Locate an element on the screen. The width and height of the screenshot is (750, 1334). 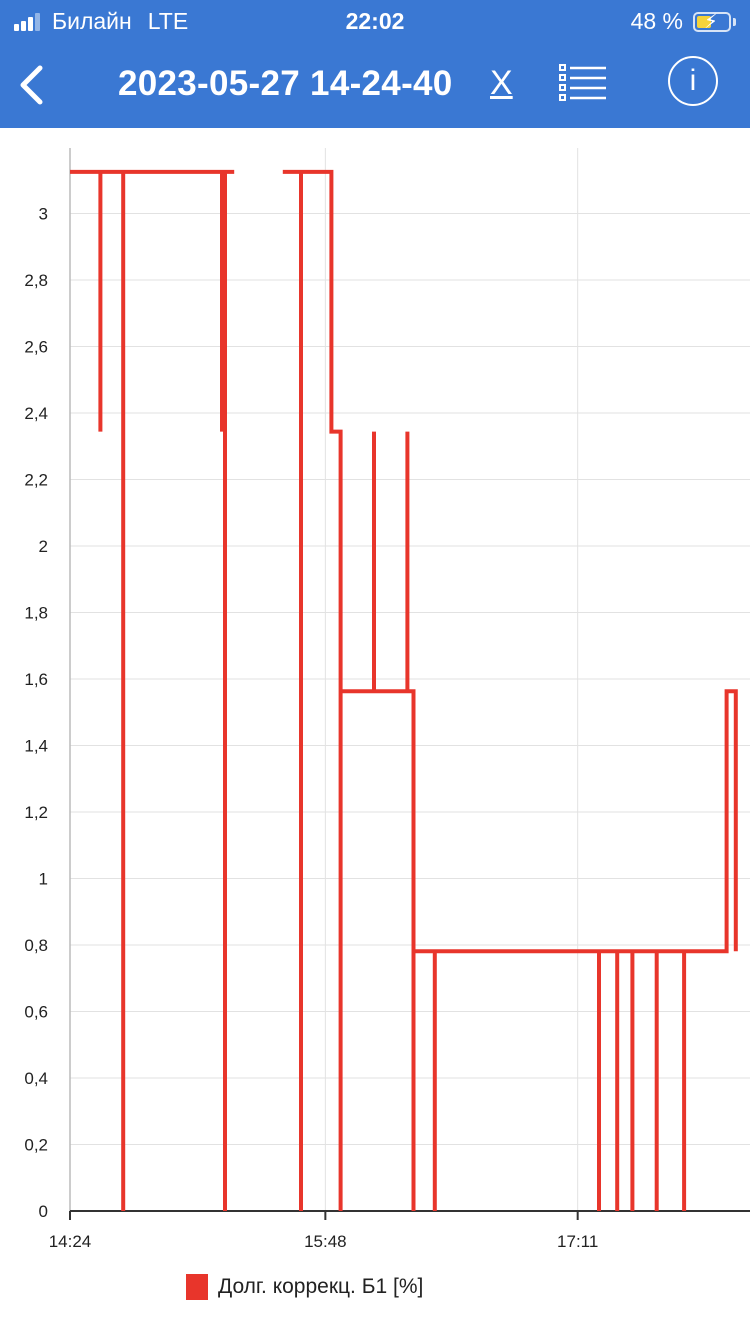
info-button: i is located at coordinates (693, 81).